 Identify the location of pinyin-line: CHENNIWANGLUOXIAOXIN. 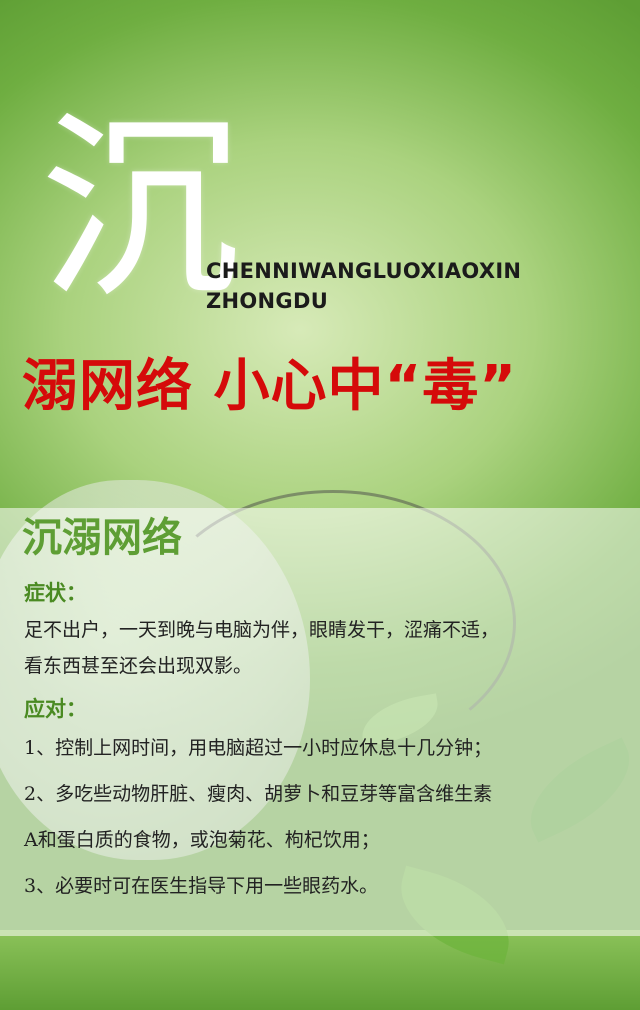
(364, 271).